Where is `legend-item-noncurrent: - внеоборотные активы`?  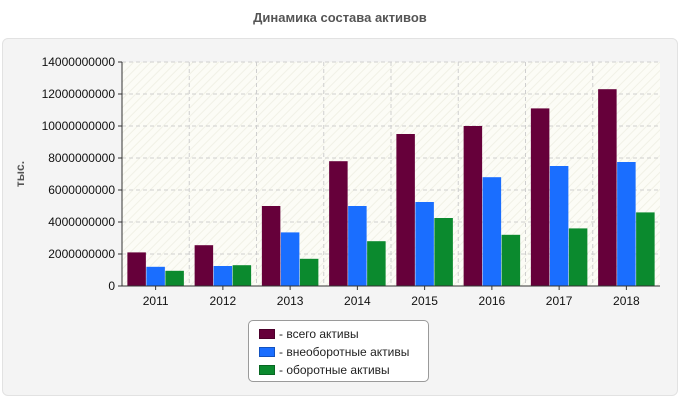
legend-item-noncurrent: - внеоборотные активы is located at coordinates (343, 352).